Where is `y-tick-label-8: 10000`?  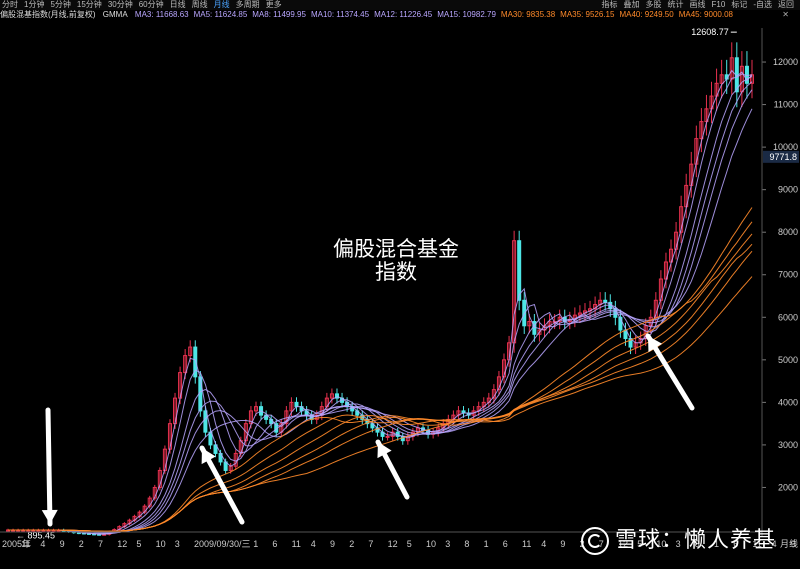
y-tick-label-8: 10000 is located at coordinates (785, 147).